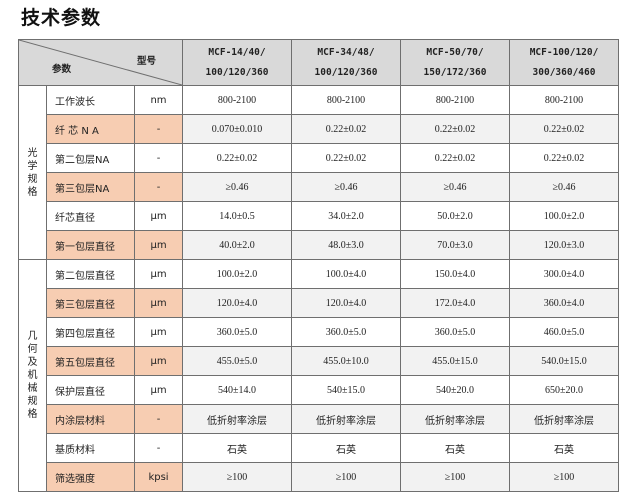 The height and width of the screenshot is (497, 632). I want to click on param-name: 第二包层NA, so click(90, 158).